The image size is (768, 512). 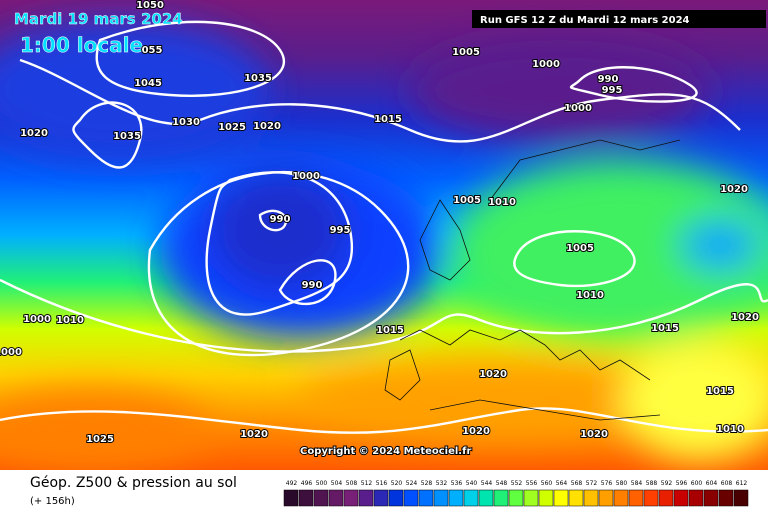 I want to click on scale-label: 560, so click(x=547, y=483).